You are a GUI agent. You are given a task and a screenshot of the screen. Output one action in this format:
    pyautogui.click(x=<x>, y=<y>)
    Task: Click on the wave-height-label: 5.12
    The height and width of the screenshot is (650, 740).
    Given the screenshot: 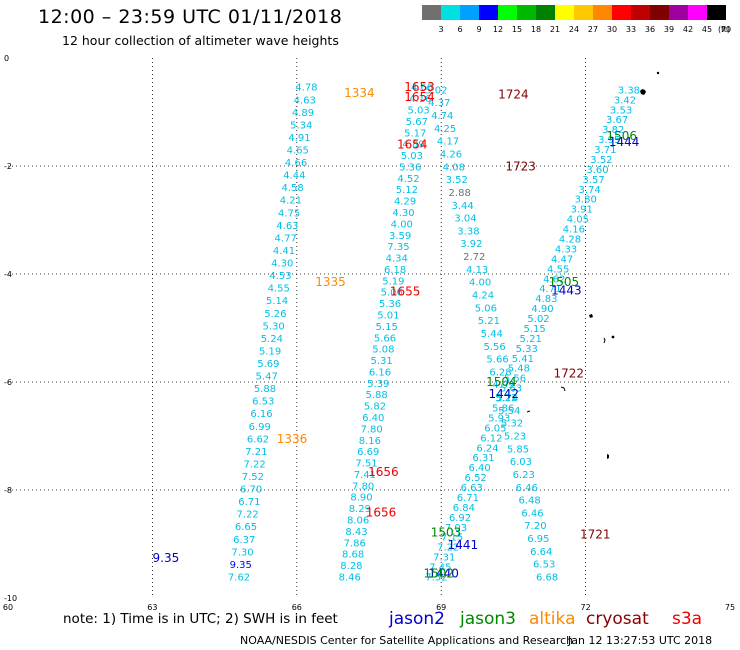 What is the action you would take?
    pyautogui.click(x=407, y=190)
    